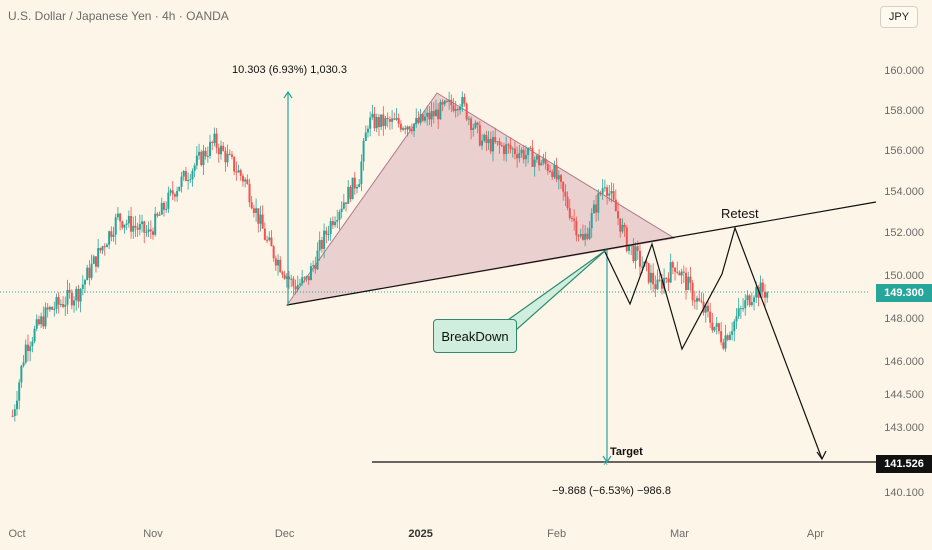 This screenshot has width=932, height=550. What do you see at coordinates (557, 534) in the screenshot?
I see `time-tick-label: Feb` at bounding box center [557, 534].